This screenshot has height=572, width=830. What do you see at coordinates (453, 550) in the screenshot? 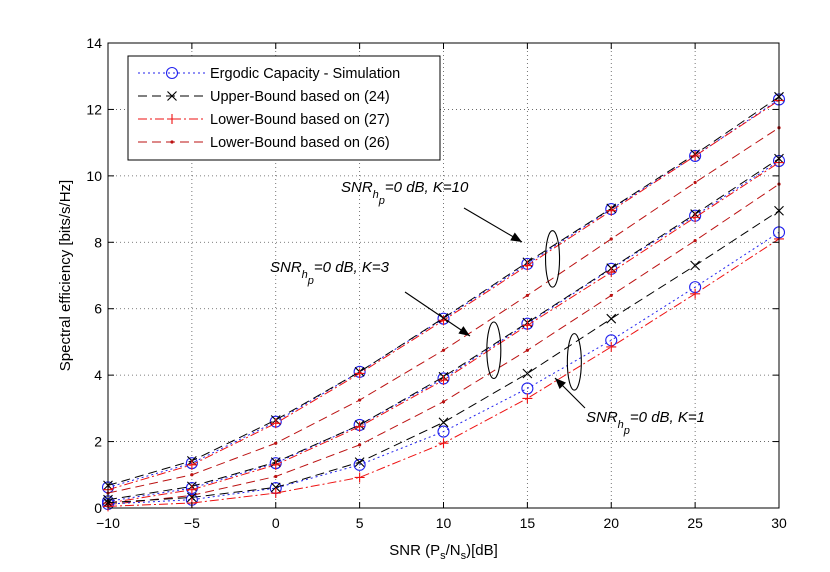
I see `x-label-part-3: /N` at bounding box center [453, 550].